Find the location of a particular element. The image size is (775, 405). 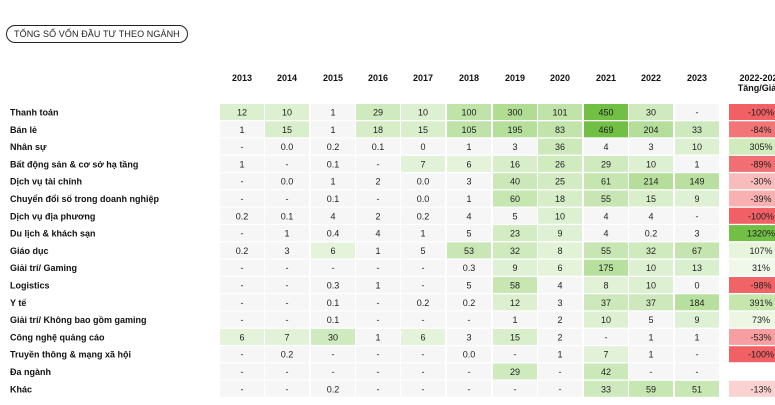

cell-value: 37 is located at coordinates (606, 303).